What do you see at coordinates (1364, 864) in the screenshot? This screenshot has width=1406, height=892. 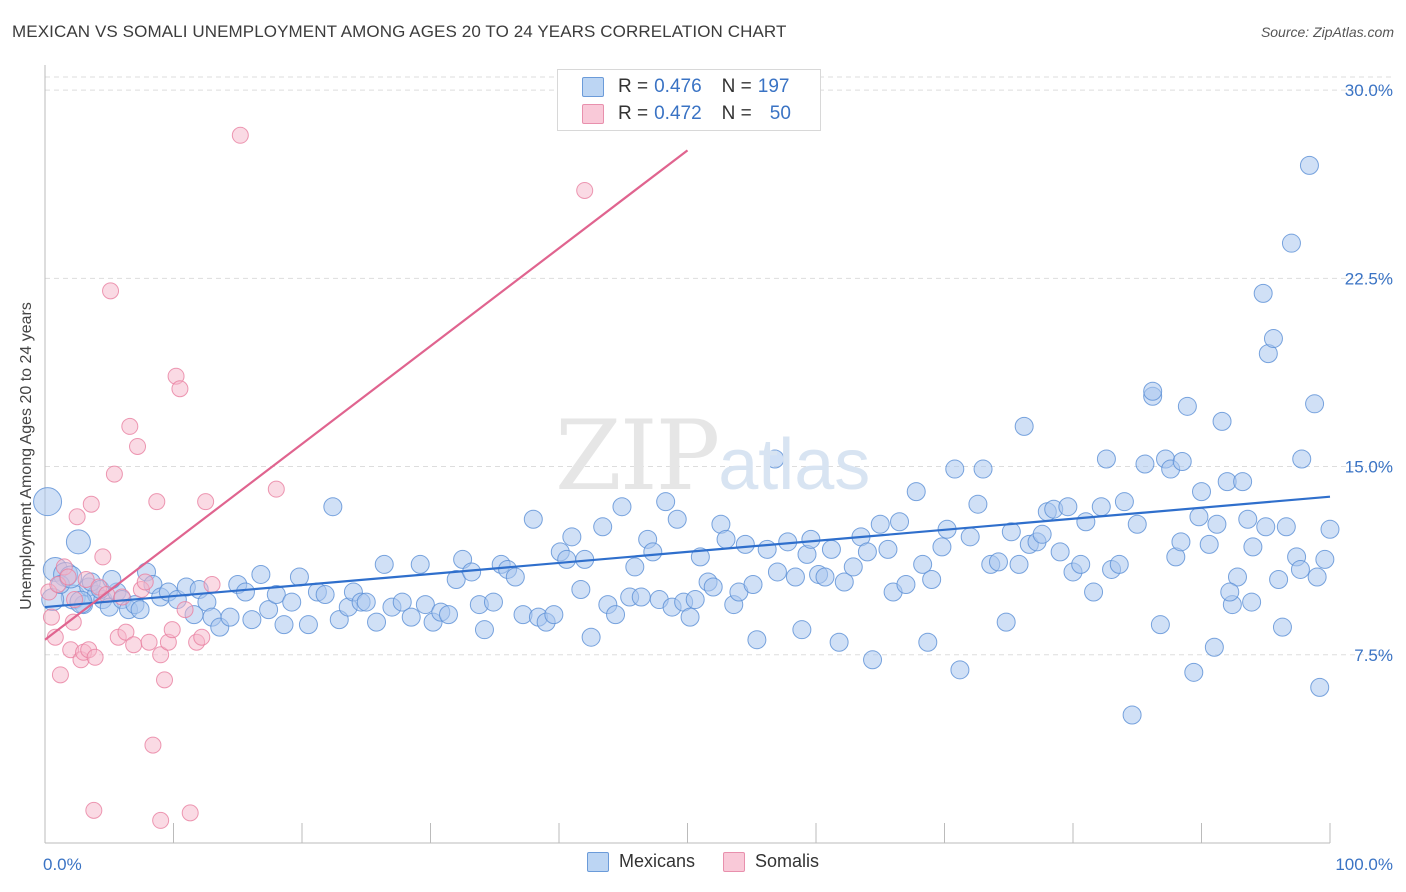 I see `x-tick-label: 100.0%` at bounding box center [1364, 864].